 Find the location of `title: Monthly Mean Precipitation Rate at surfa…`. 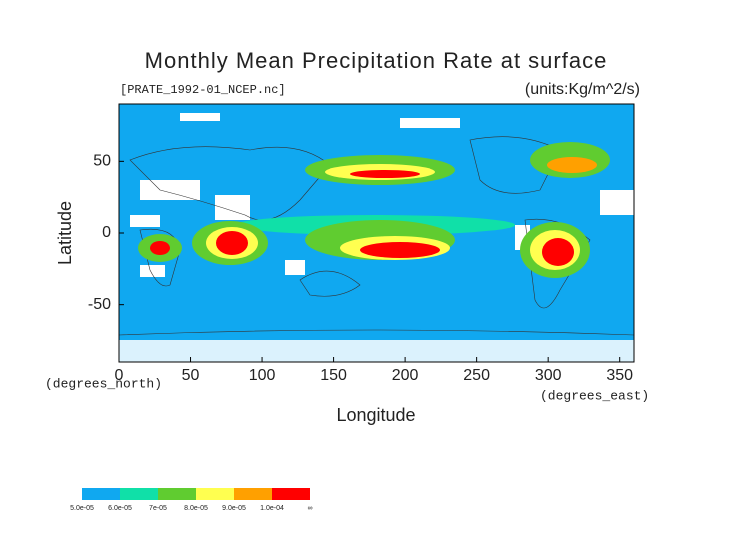

title: Monthly Mean Precipitation Rate at surfa… is located at coordinates (376, 60).